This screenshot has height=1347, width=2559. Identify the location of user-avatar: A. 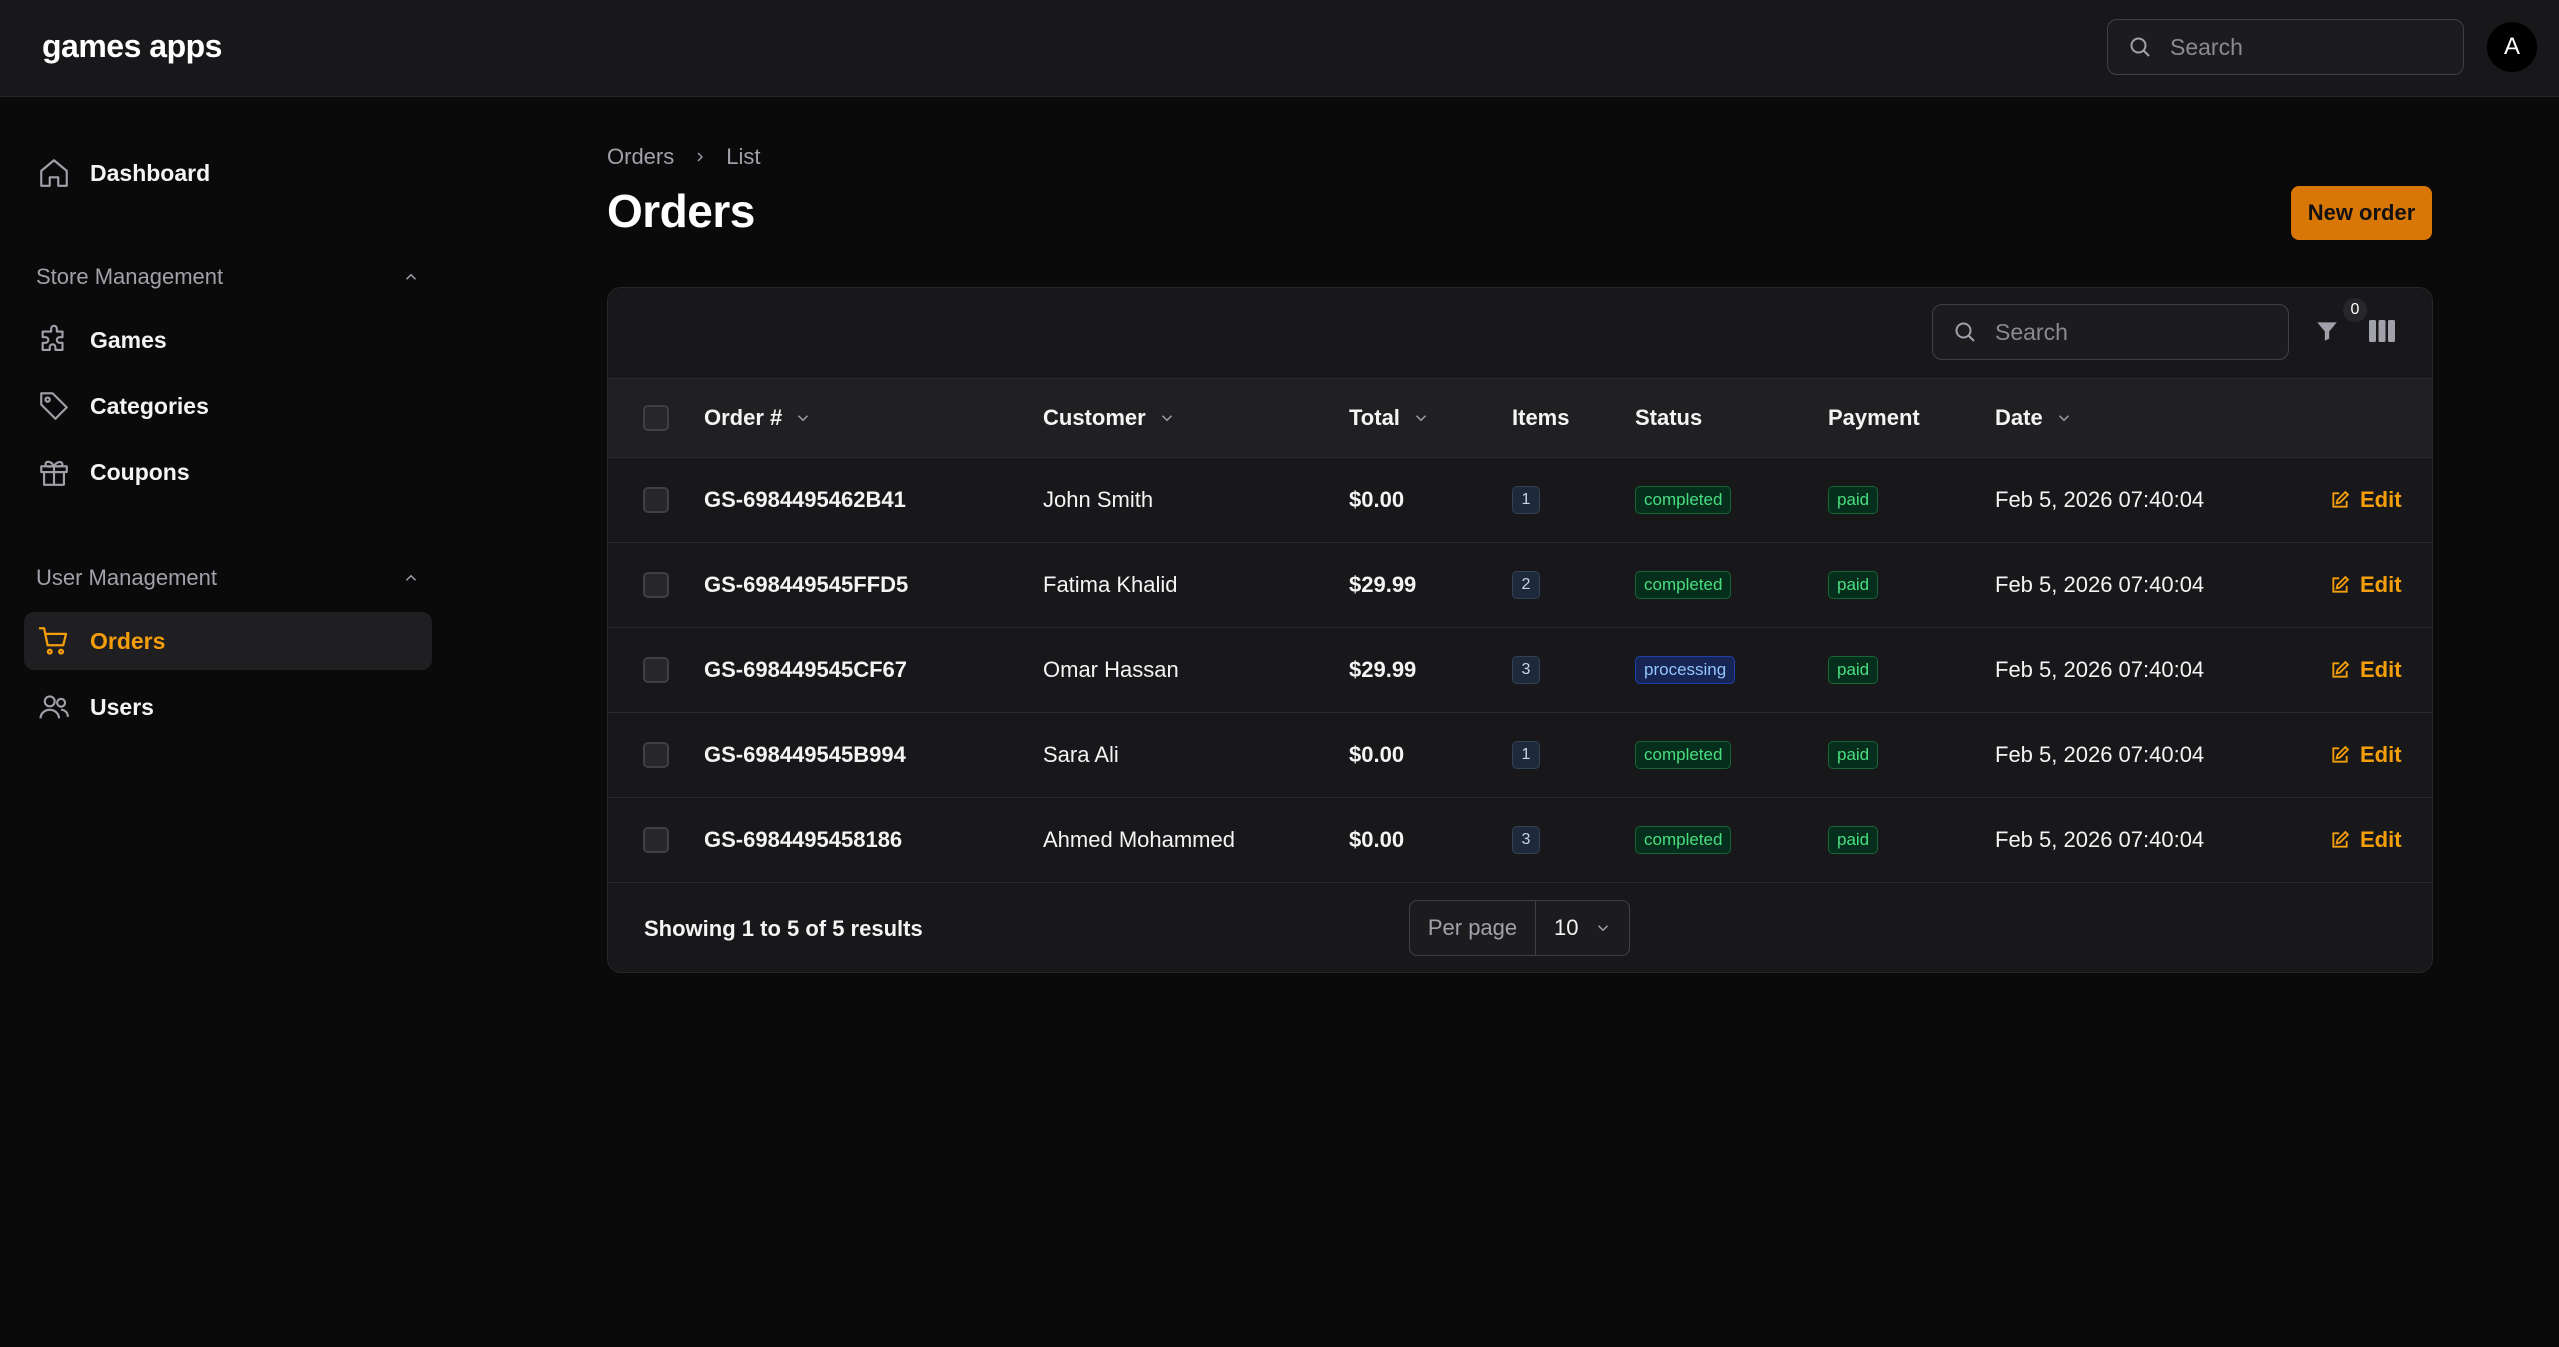
(2512, 47).